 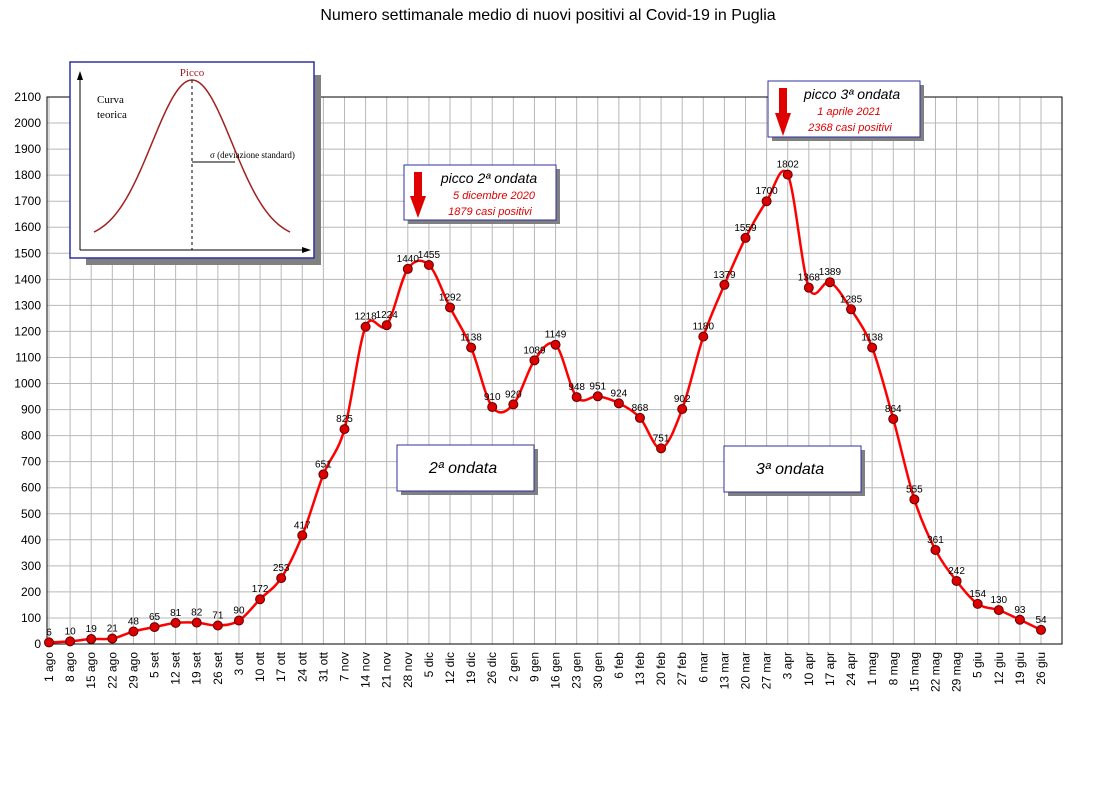 What do you see at coordinates (462, 468) in the screenshot?
I see `wave2-label: 2ª ondata` at bounding box center [462, 468].